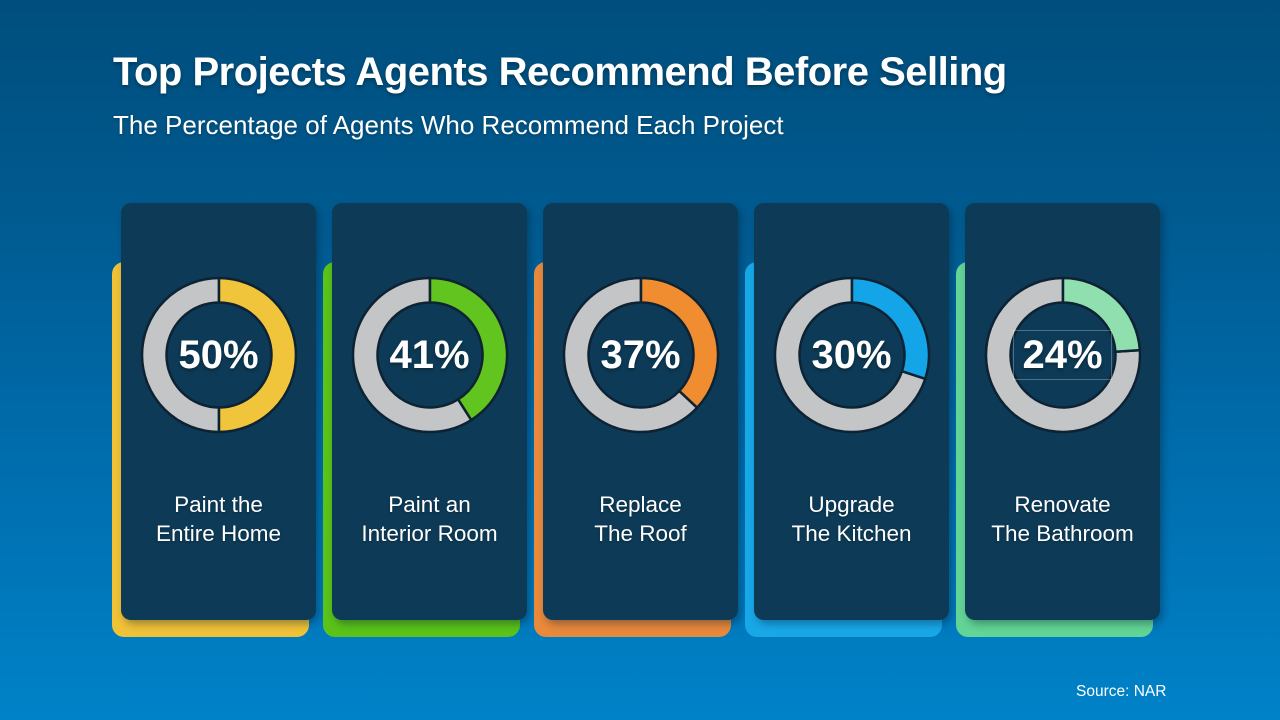  Describe the element at coordinates (1062, 504) in the screenshot. I see `project-label-line1: Renovate` at that location.